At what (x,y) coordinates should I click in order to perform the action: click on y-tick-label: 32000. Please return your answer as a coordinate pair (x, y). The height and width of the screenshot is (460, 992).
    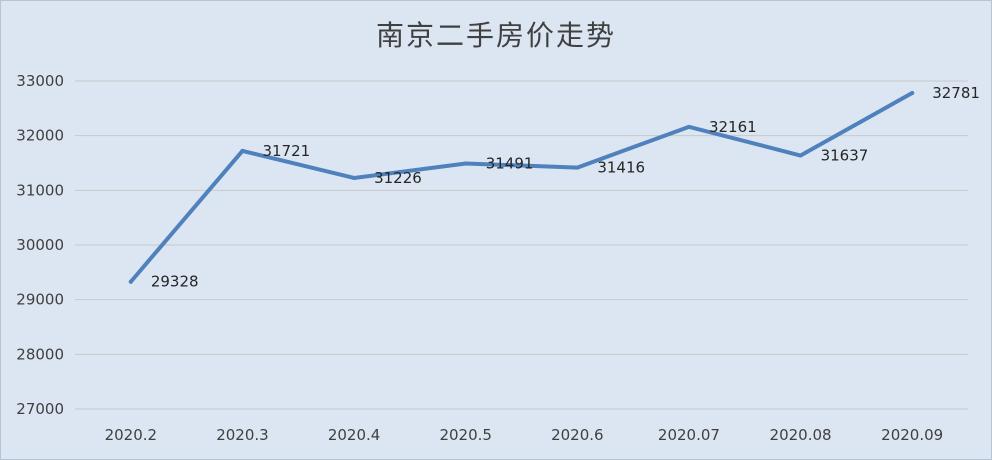
    Looking at the image, I should click on (40, 136).